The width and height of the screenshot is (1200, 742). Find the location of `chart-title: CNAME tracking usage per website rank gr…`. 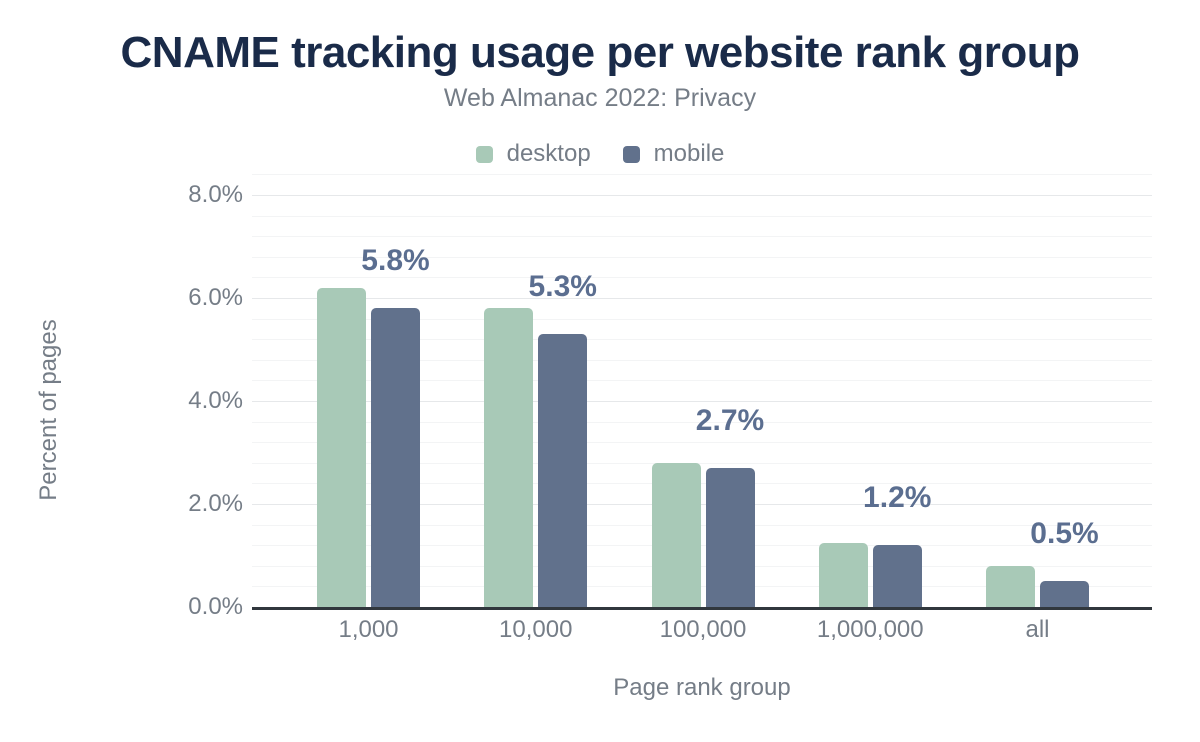

chart-title: CNAME tracking usage per website rank gr… is located at coordinates (600, 52).